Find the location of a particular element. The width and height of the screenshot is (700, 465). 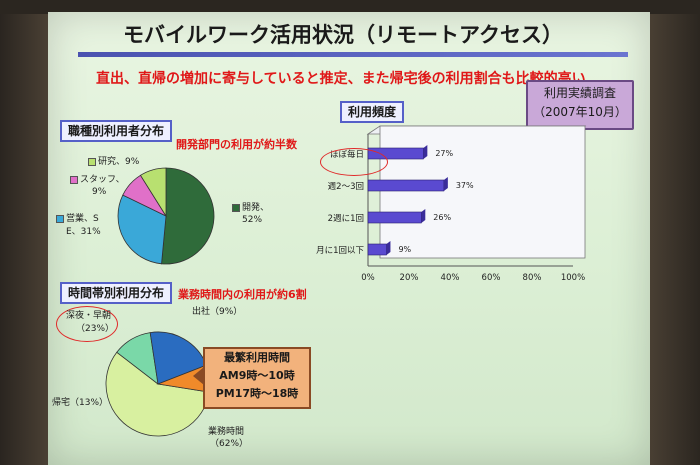

commute-label: 出社（9%） is located at coordinates (217, 312).